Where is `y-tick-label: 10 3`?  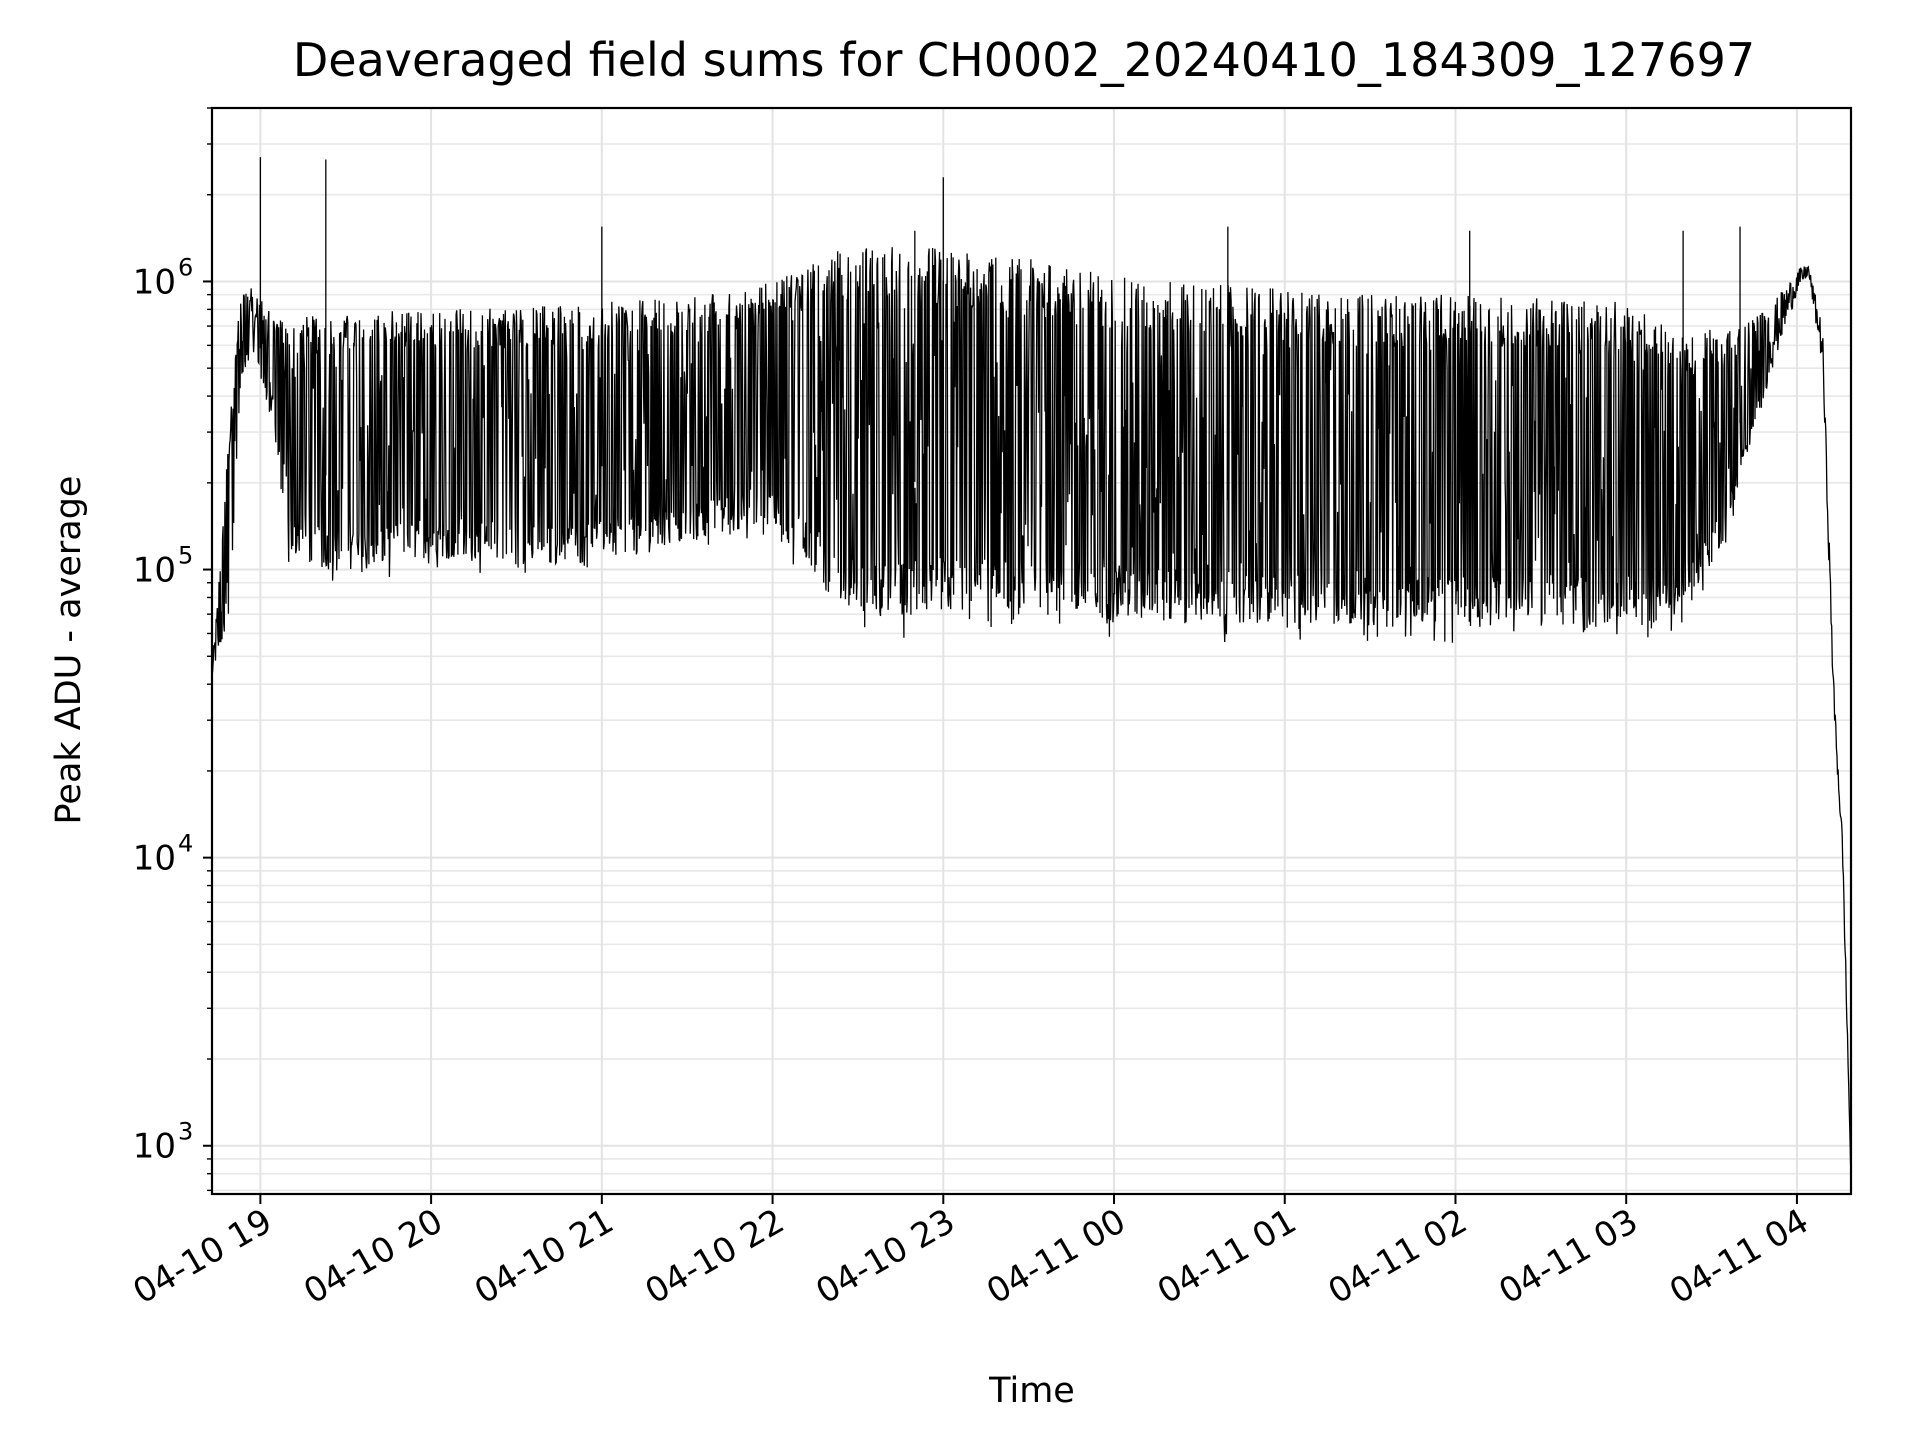 y-tick-label: 10 3 is located at coordinates (163, 1142).